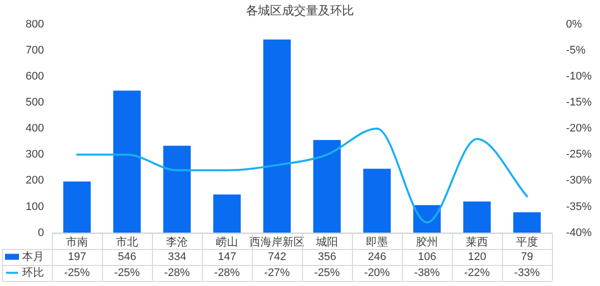 The height and width of the screenshot is (286, 600). What do you see at coordinates (35, 24) in the screenshot?
I see `y-tick-label: 800` at bounding box center [35, 24].